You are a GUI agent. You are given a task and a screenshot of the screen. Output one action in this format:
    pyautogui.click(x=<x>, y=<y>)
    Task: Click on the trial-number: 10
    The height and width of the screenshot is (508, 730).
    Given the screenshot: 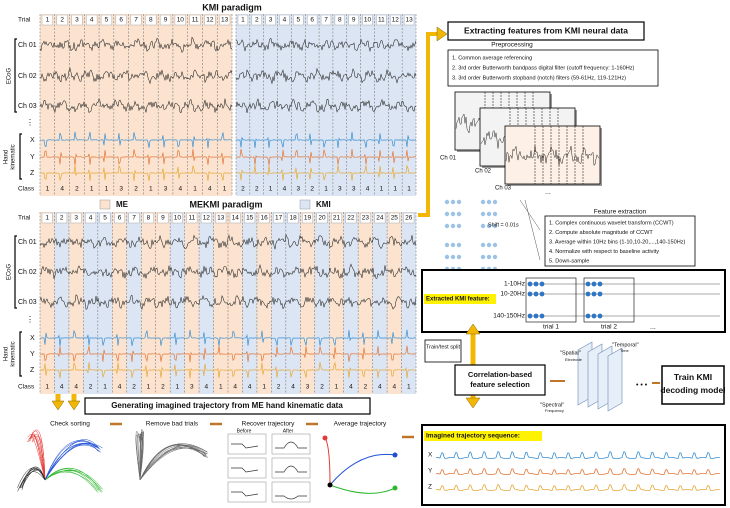 What is the action you would take?
    pyautogui.click(x=178, y=218)
    